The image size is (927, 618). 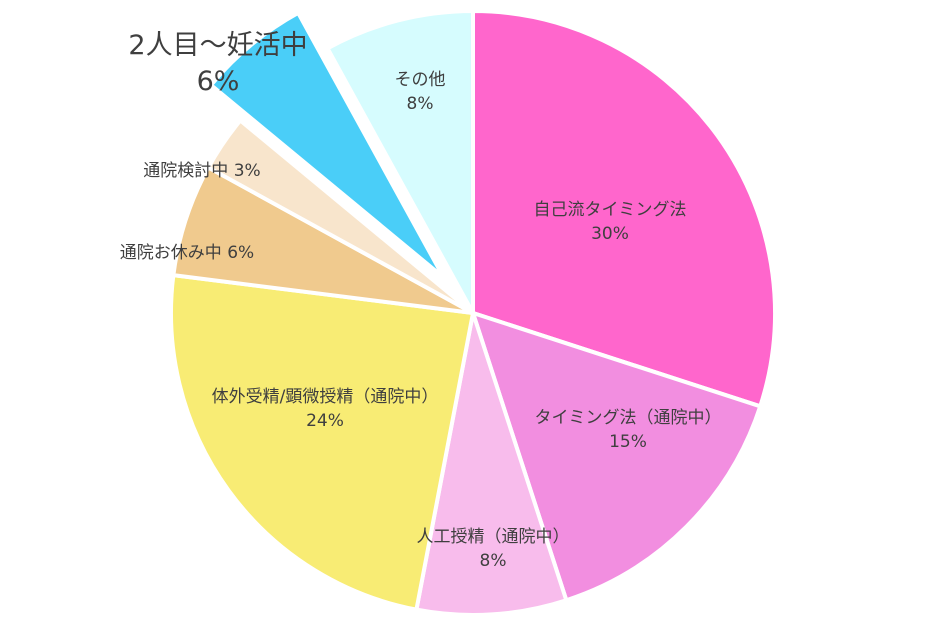 I want to click on label-clinic-break: 通院お休み中 6%, so click(x=187, y=253).